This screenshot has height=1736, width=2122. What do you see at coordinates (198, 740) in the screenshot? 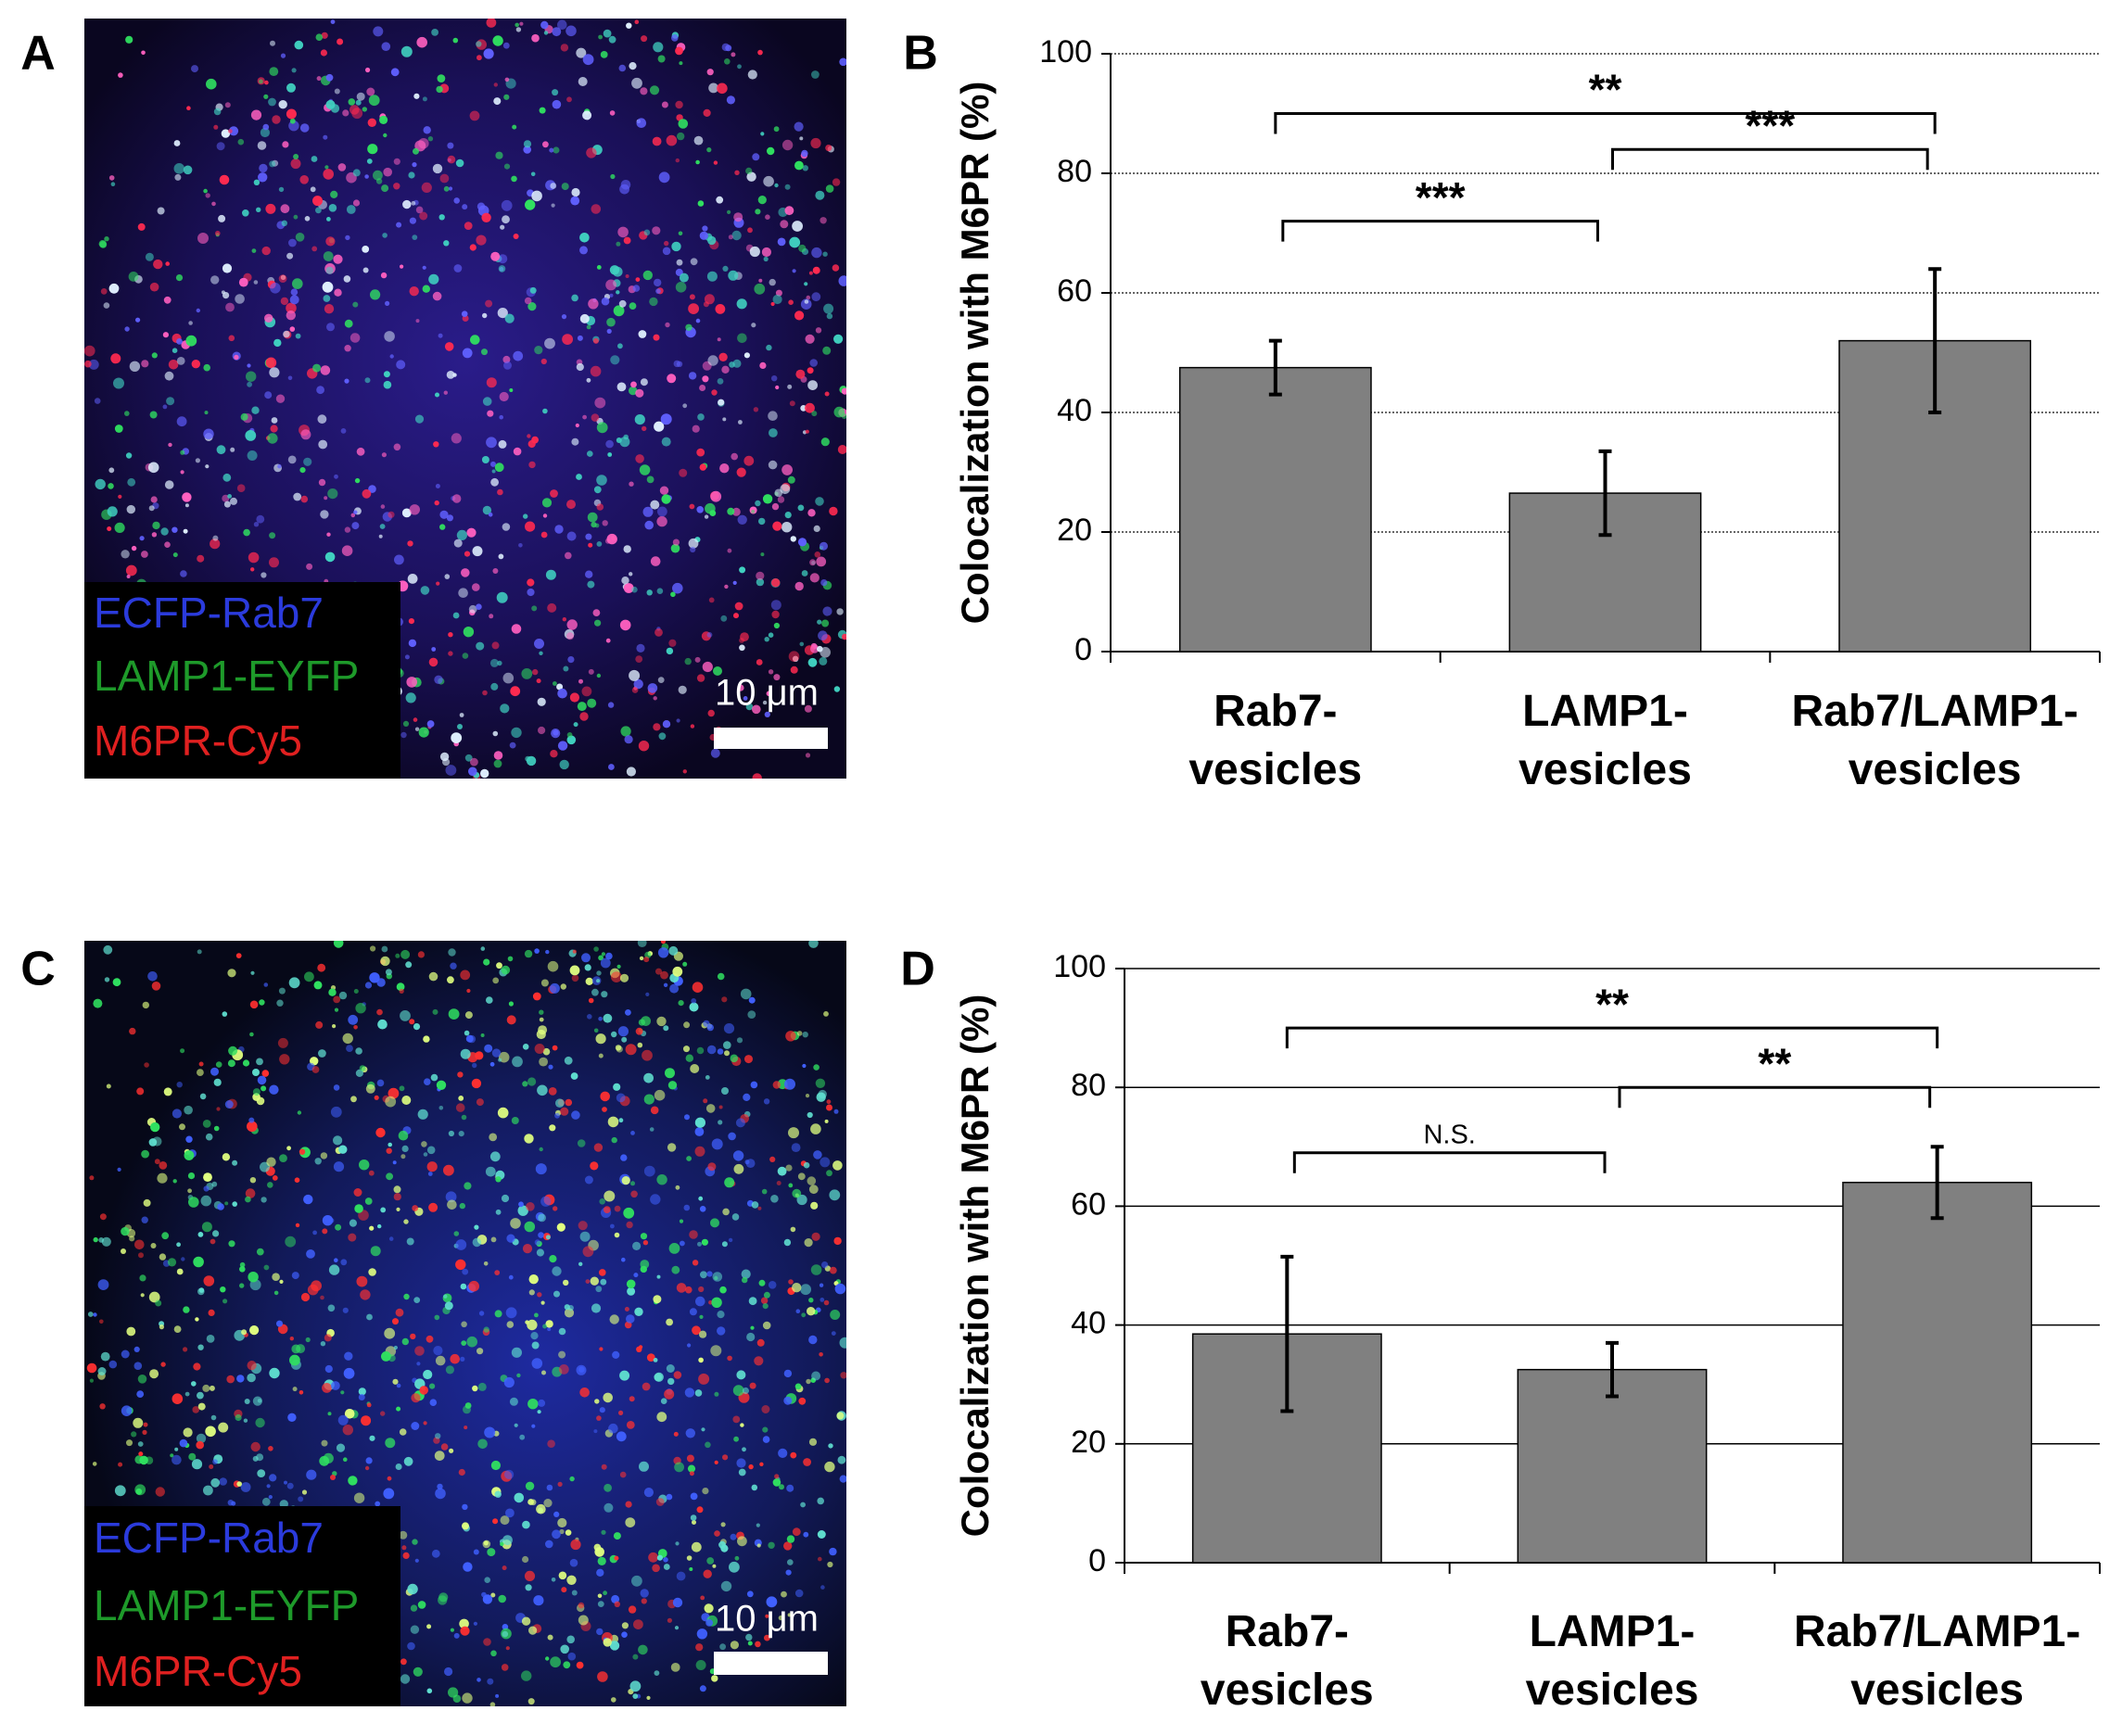
I see `channel-label: M6PR-Cy5` at bounding box center [198, 740].